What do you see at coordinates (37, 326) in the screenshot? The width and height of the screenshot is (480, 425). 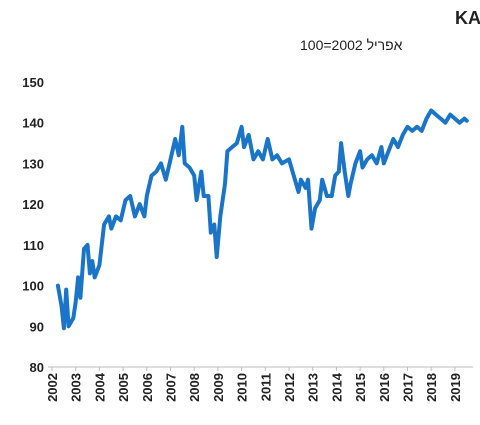 I see `y-tick-label: 90` at bounding box center [37, 326].